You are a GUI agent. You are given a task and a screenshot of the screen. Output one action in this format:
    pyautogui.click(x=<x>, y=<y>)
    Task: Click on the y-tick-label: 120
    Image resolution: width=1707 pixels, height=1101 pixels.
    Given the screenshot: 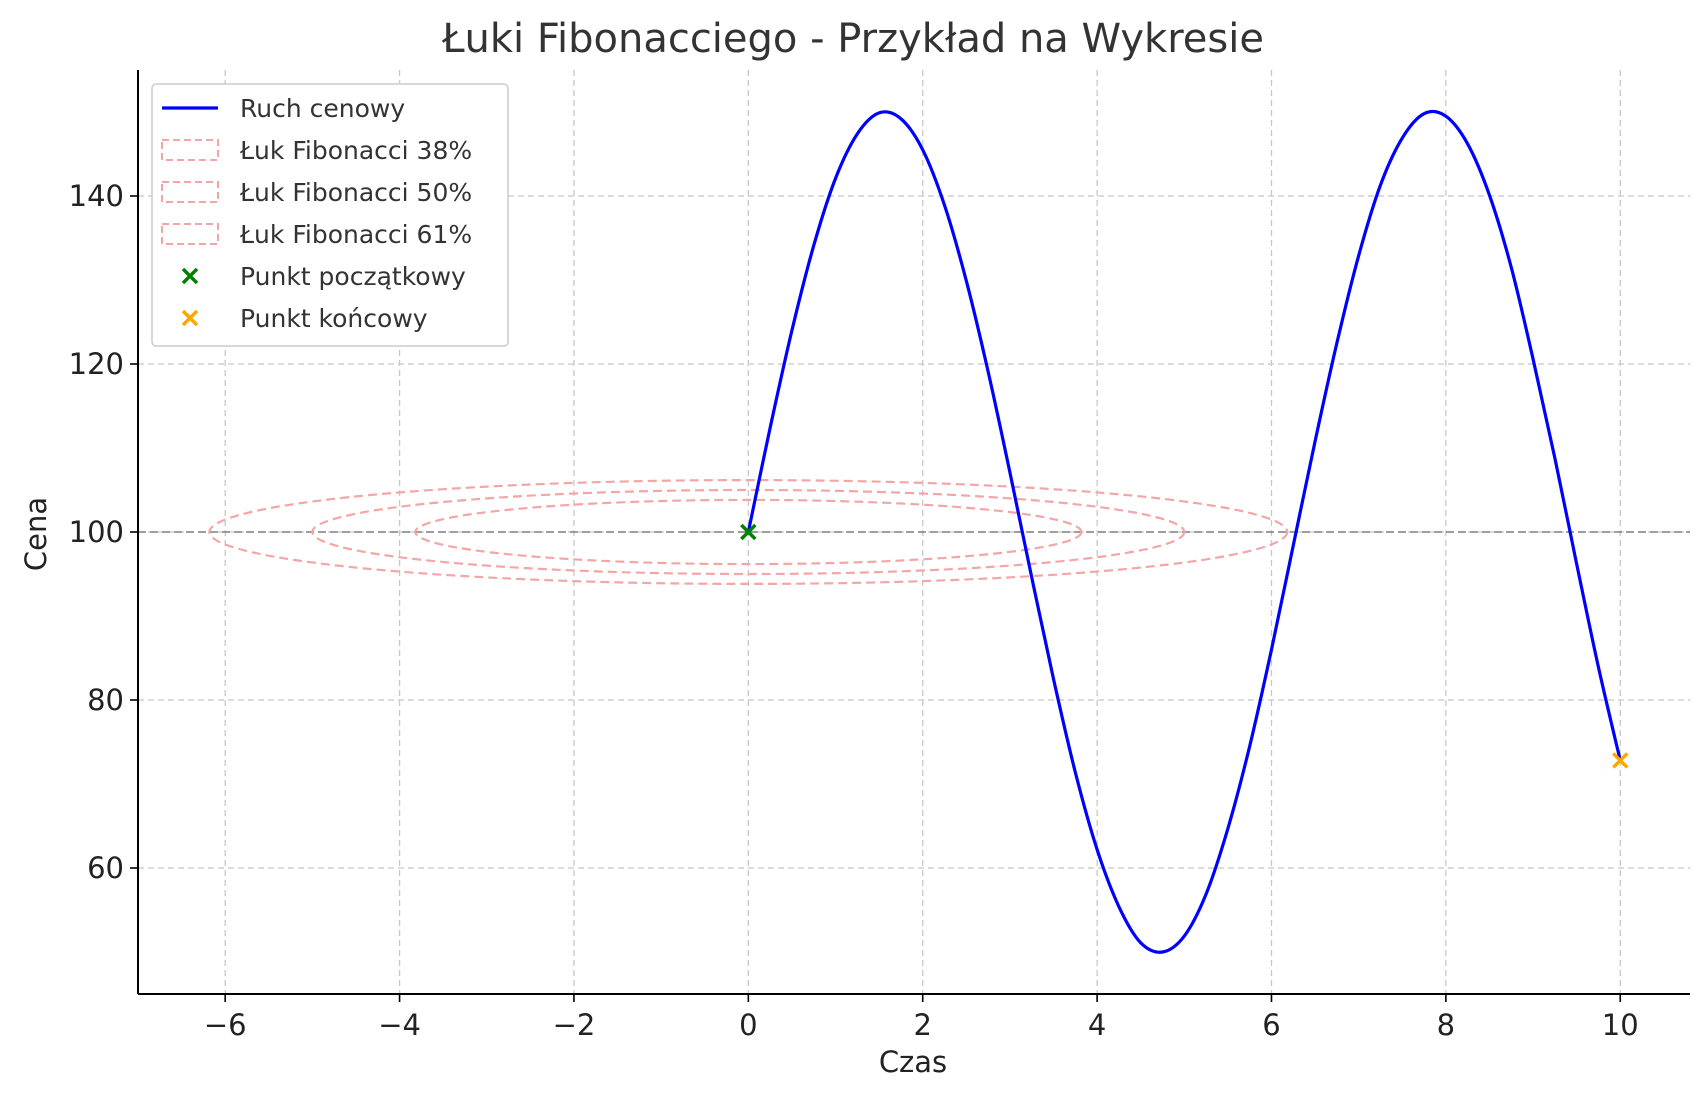 What is the action you would take?
    pyautogui.click(x=96, y=364)
    